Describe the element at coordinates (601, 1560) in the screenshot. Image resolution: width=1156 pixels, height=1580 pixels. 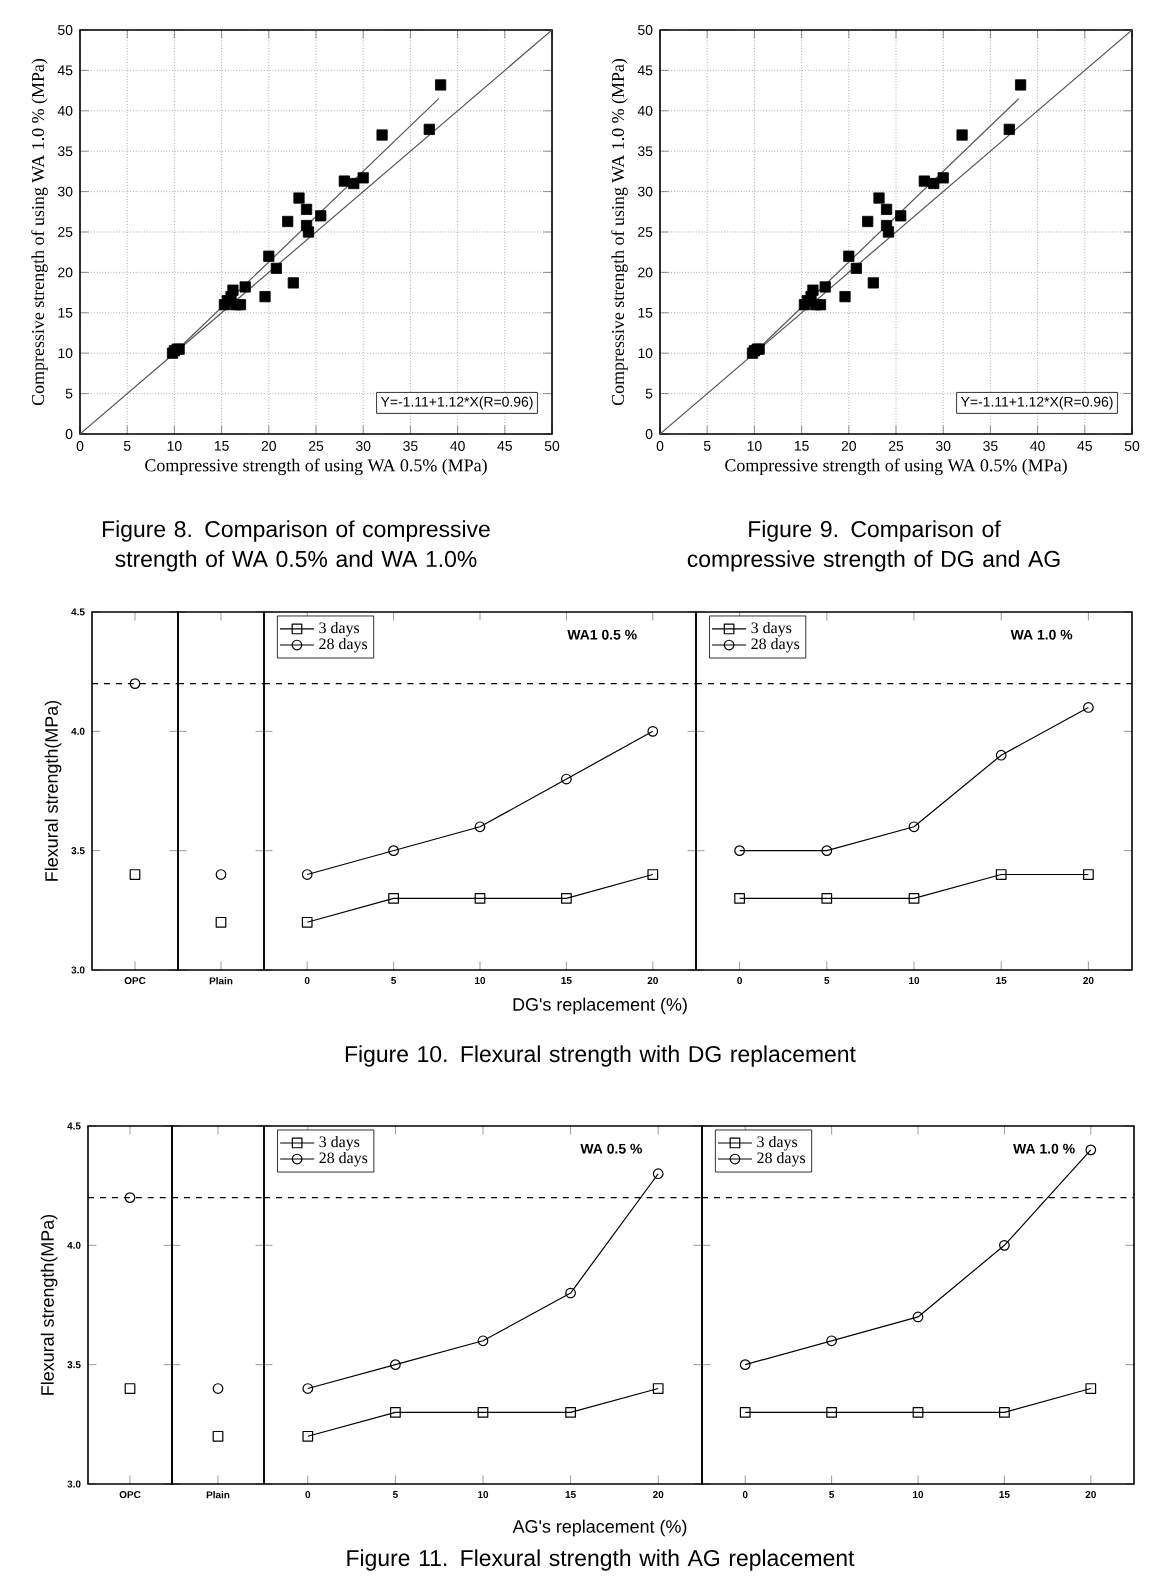
I see `text: Figure 11. Flexural strength with AG replacement` at that location.